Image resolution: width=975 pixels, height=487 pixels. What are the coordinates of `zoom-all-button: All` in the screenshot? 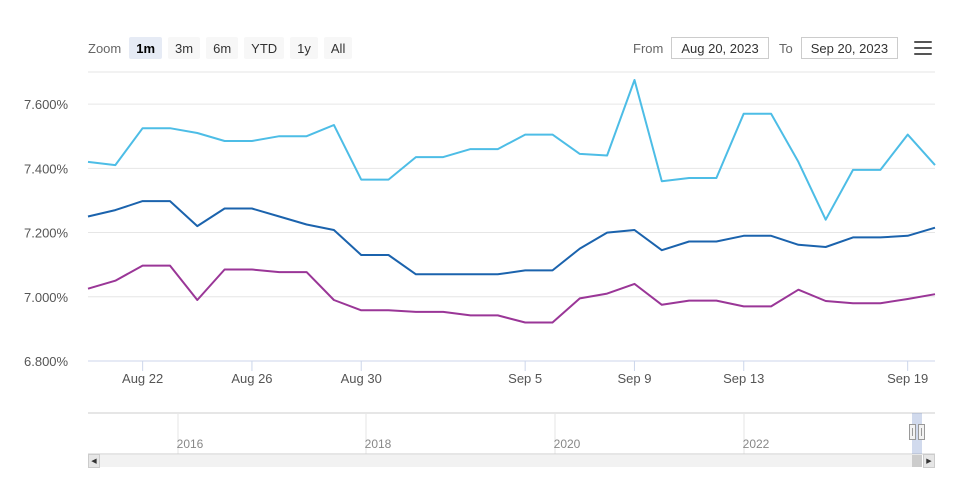 It's located at (338, 48).